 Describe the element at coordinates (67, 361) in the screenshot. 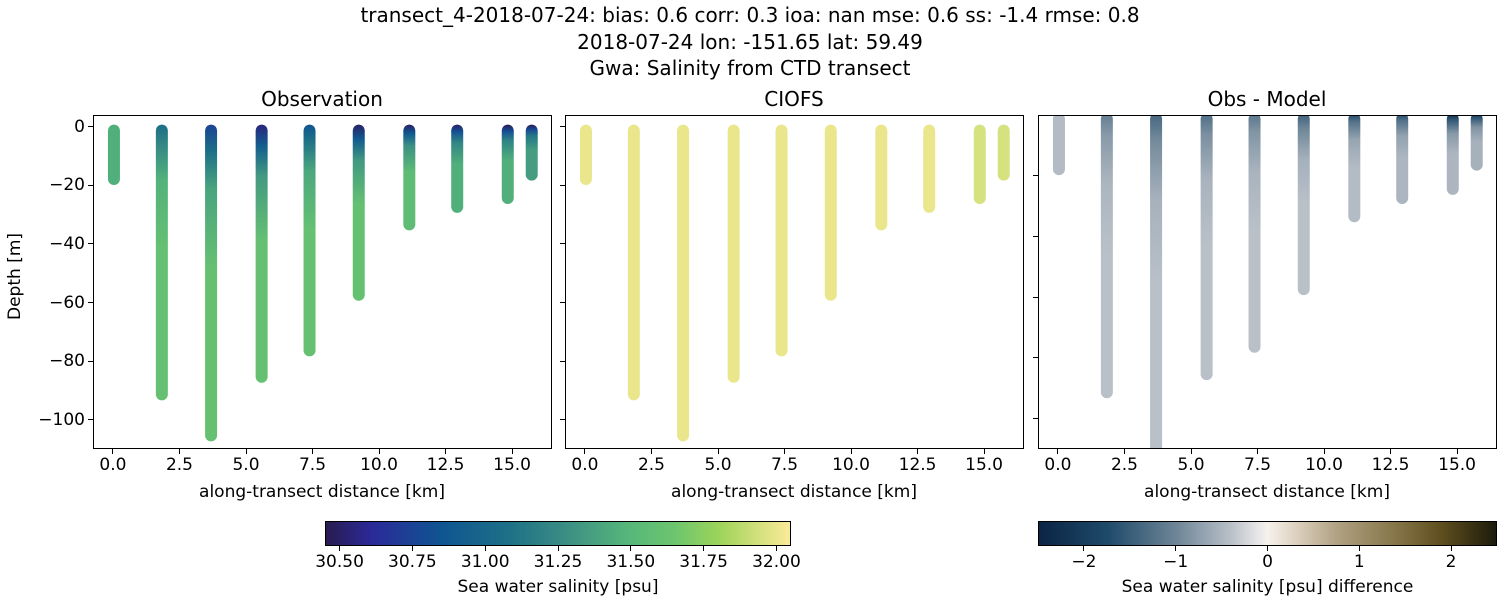

I see `y-tick-label: −80` at that location.